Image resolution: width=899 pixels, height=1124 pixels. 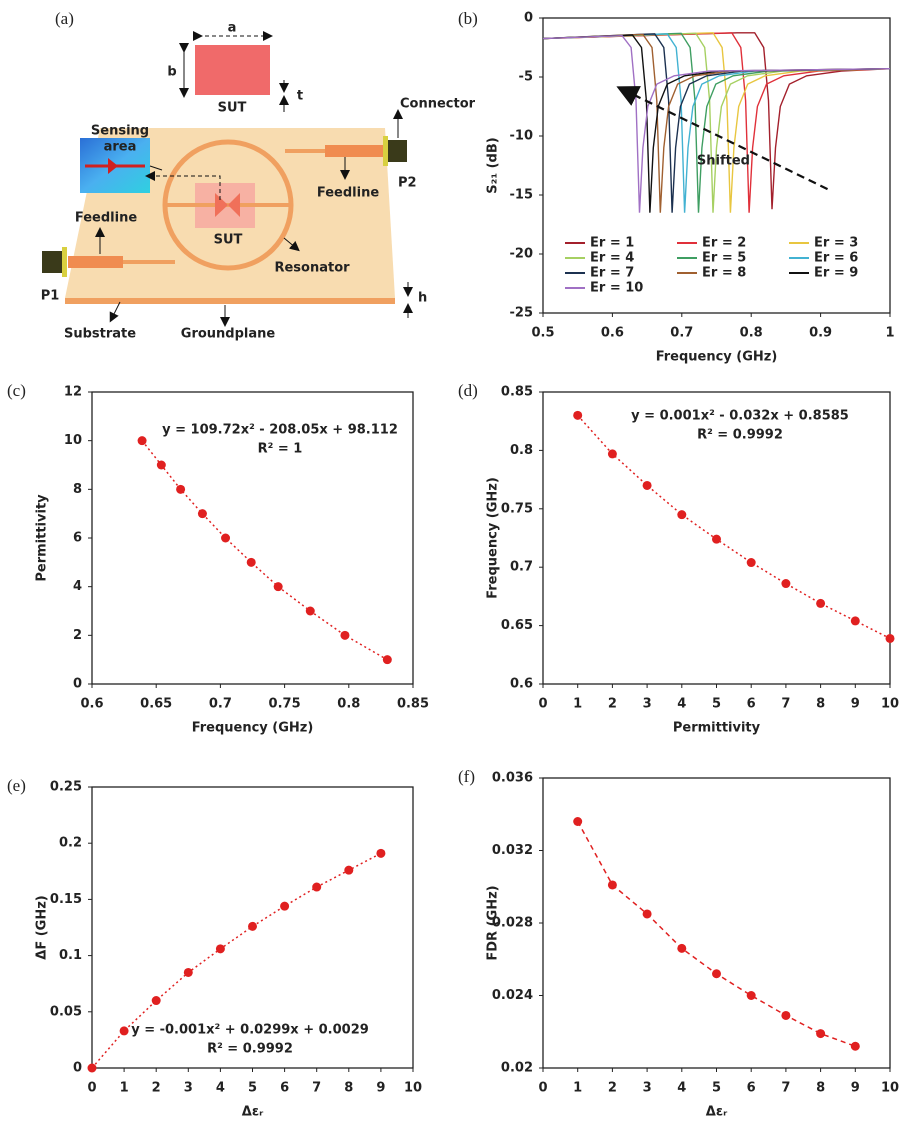 I want to click on x-tick-label: 0.6, so click(x=612, y=333).